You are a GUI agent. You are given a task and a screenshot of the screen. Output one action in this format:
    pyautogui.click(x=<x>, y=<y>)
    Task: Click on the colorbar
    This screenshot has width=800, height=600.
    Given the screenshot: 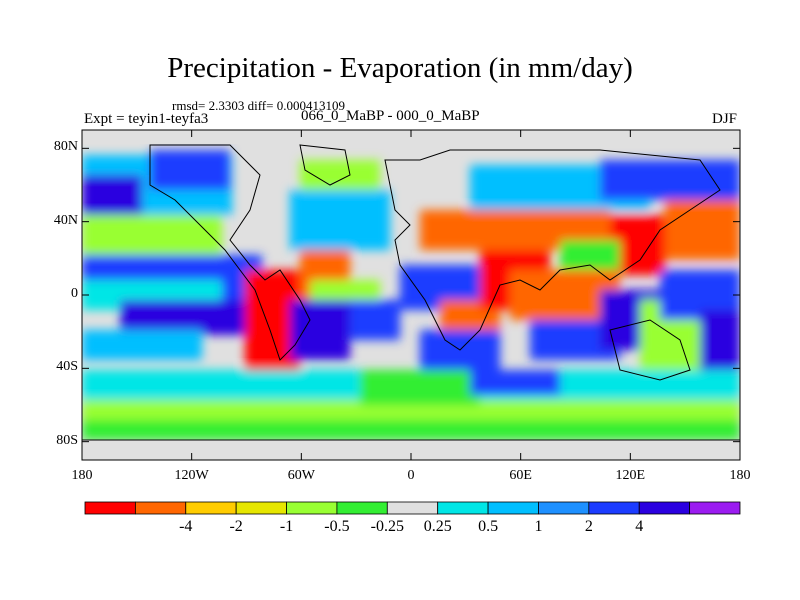 What is the action you would take?
    pyautogui.click(x=412, y=508)
    